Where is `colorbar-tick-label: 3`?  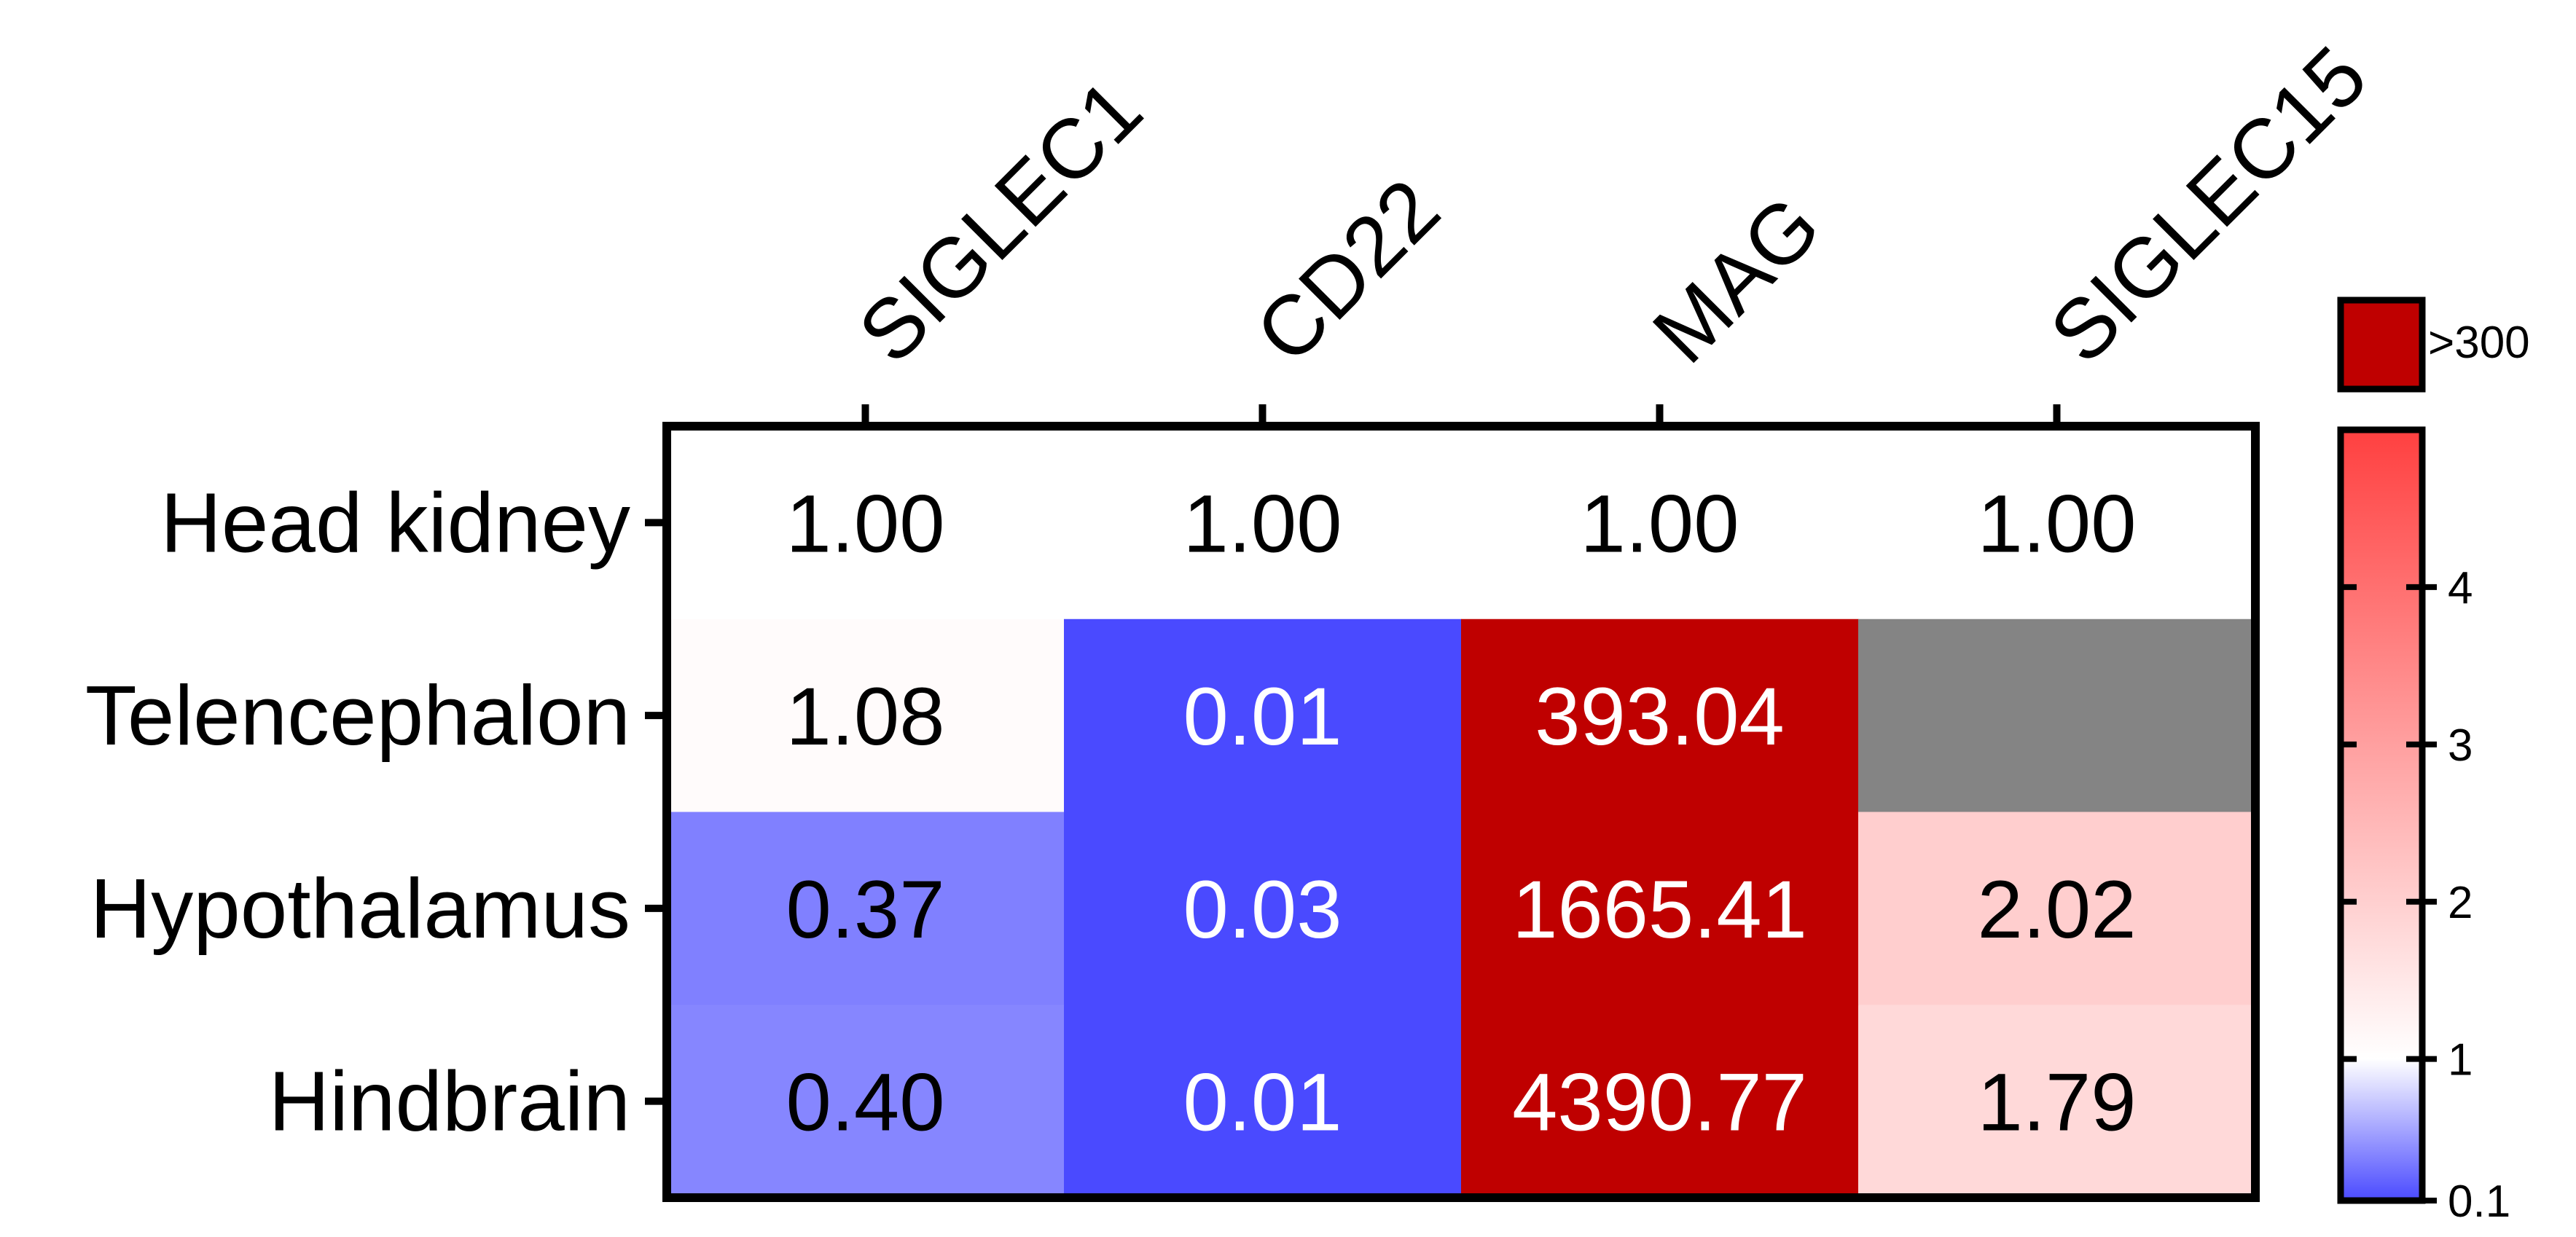 colorbar-tick-label: 3 is located at coordinates (2460, 745).